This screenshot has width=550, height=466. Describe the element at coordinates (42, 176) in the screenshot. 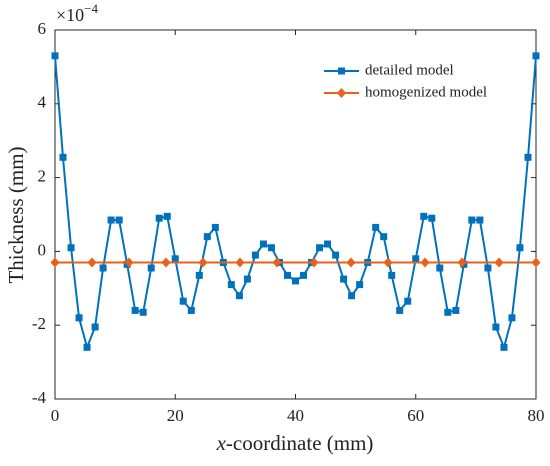

I see `y-tick-label: 2` at that location.